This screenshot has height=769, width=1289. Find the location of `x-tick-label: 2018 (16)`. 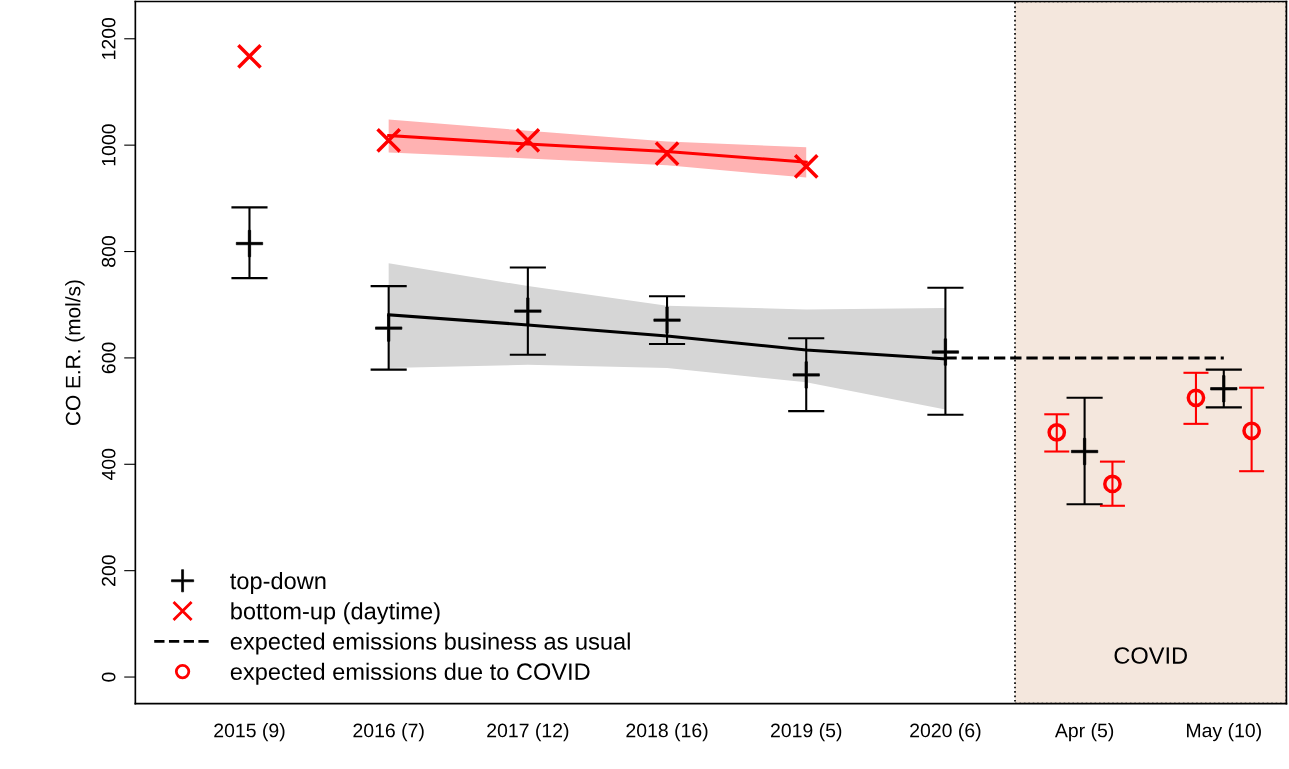

x-tick-label: 2018 (16) is located at coordinates (667, 732).